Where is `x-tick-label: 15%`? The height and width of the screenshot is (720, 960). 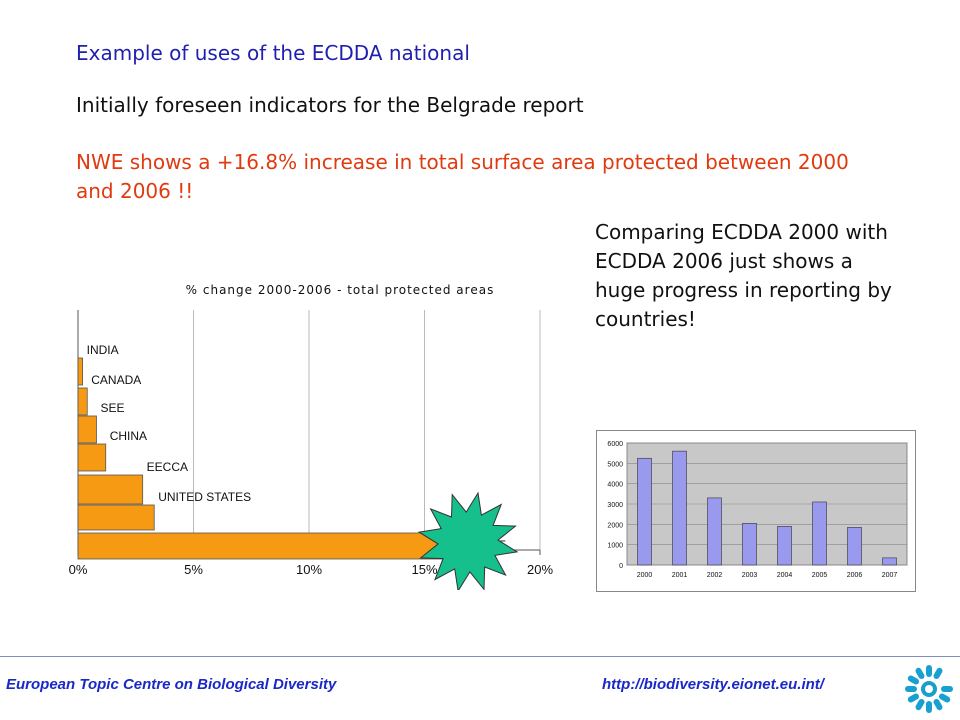 x-tick-label: 15% is located at coordinates (424, 569).